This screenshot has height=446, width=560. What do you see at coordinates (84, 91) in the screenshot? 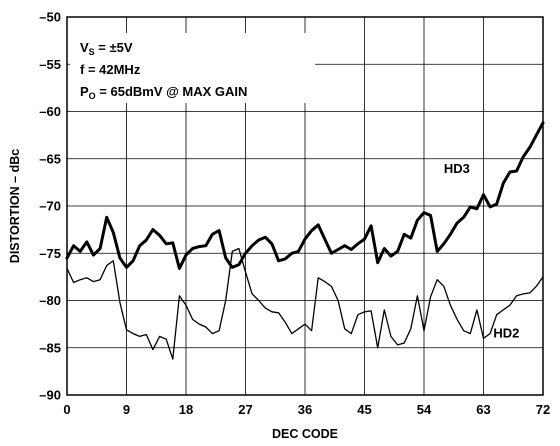
I see `po-main: P` at bounding box center [84, 91].